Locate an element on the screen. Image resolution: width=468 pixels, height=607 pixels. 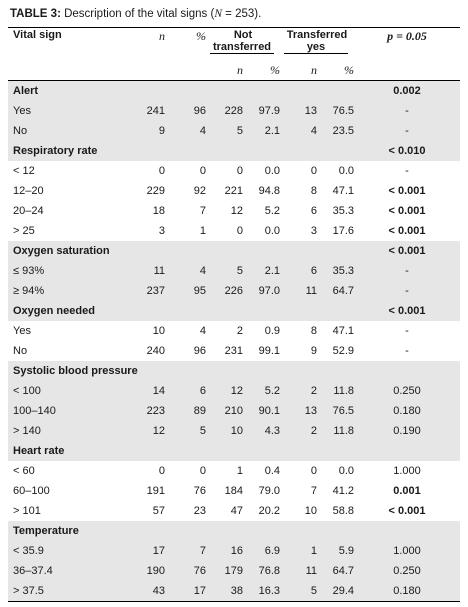
section-row: Alert 0.002 is located at coordinates (234, 90).